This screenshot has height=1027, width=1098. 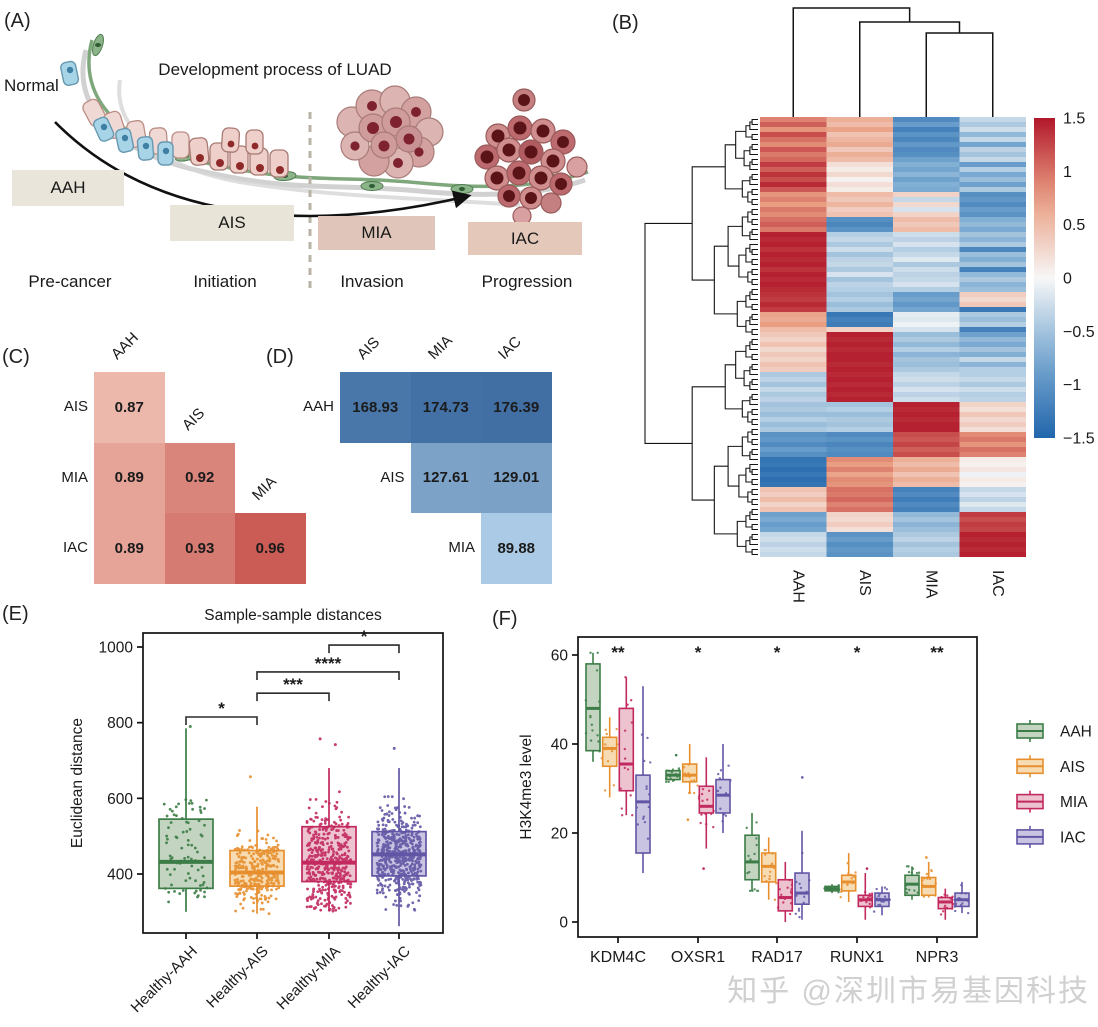 What do you see at coordinates (329, 825) in the screenshot?
I see `jitter-points` at bounding box center [329, 825].